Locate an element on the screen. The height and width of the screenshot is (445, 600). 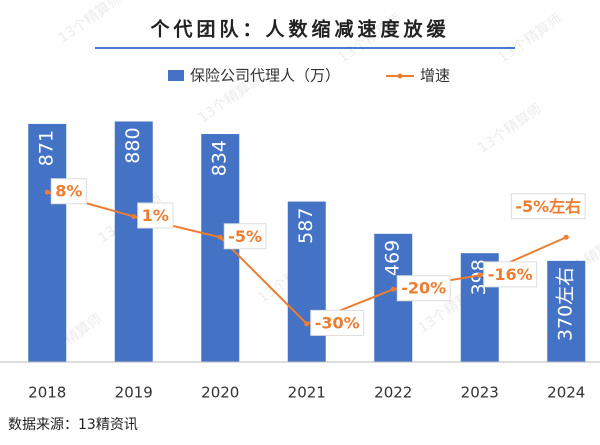
growth-label: -20% is located at coordinates (423, 288).